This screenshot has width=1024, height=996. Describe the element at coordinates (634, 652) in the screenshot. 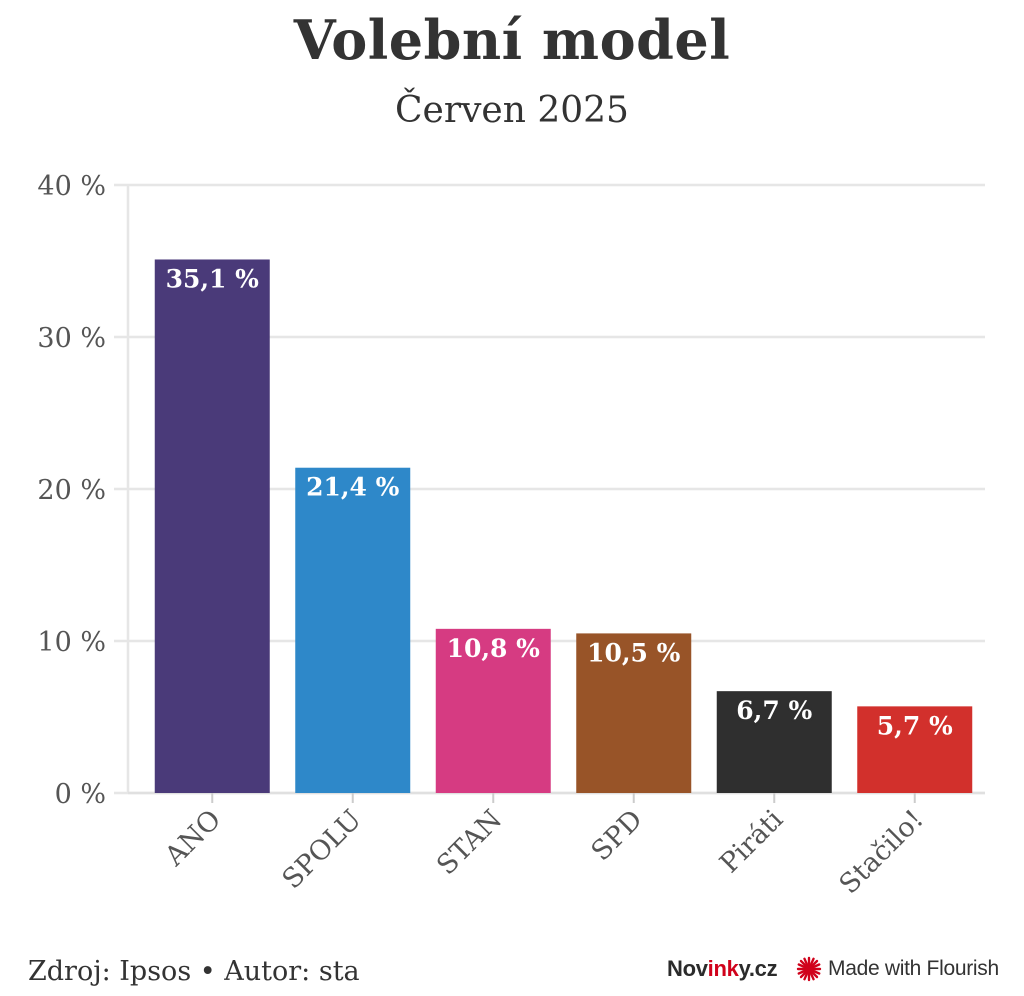

I see `value-label: 10,5 %` at that location.